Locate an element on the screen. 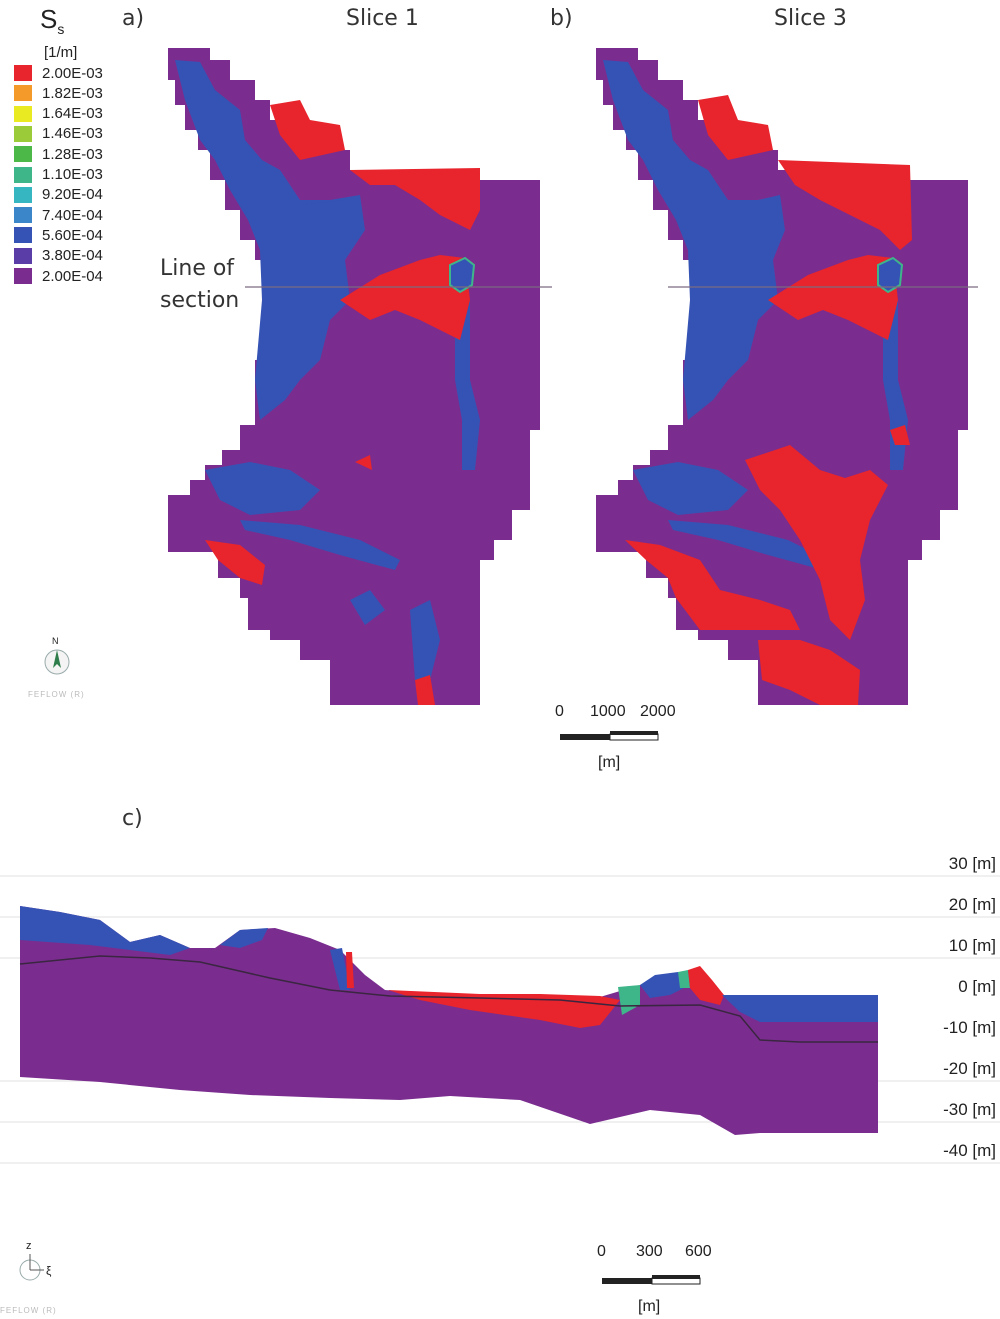 This screenshot has width=1000, height=1319. panel-a-label: a) is located at coordinates (133, 18).